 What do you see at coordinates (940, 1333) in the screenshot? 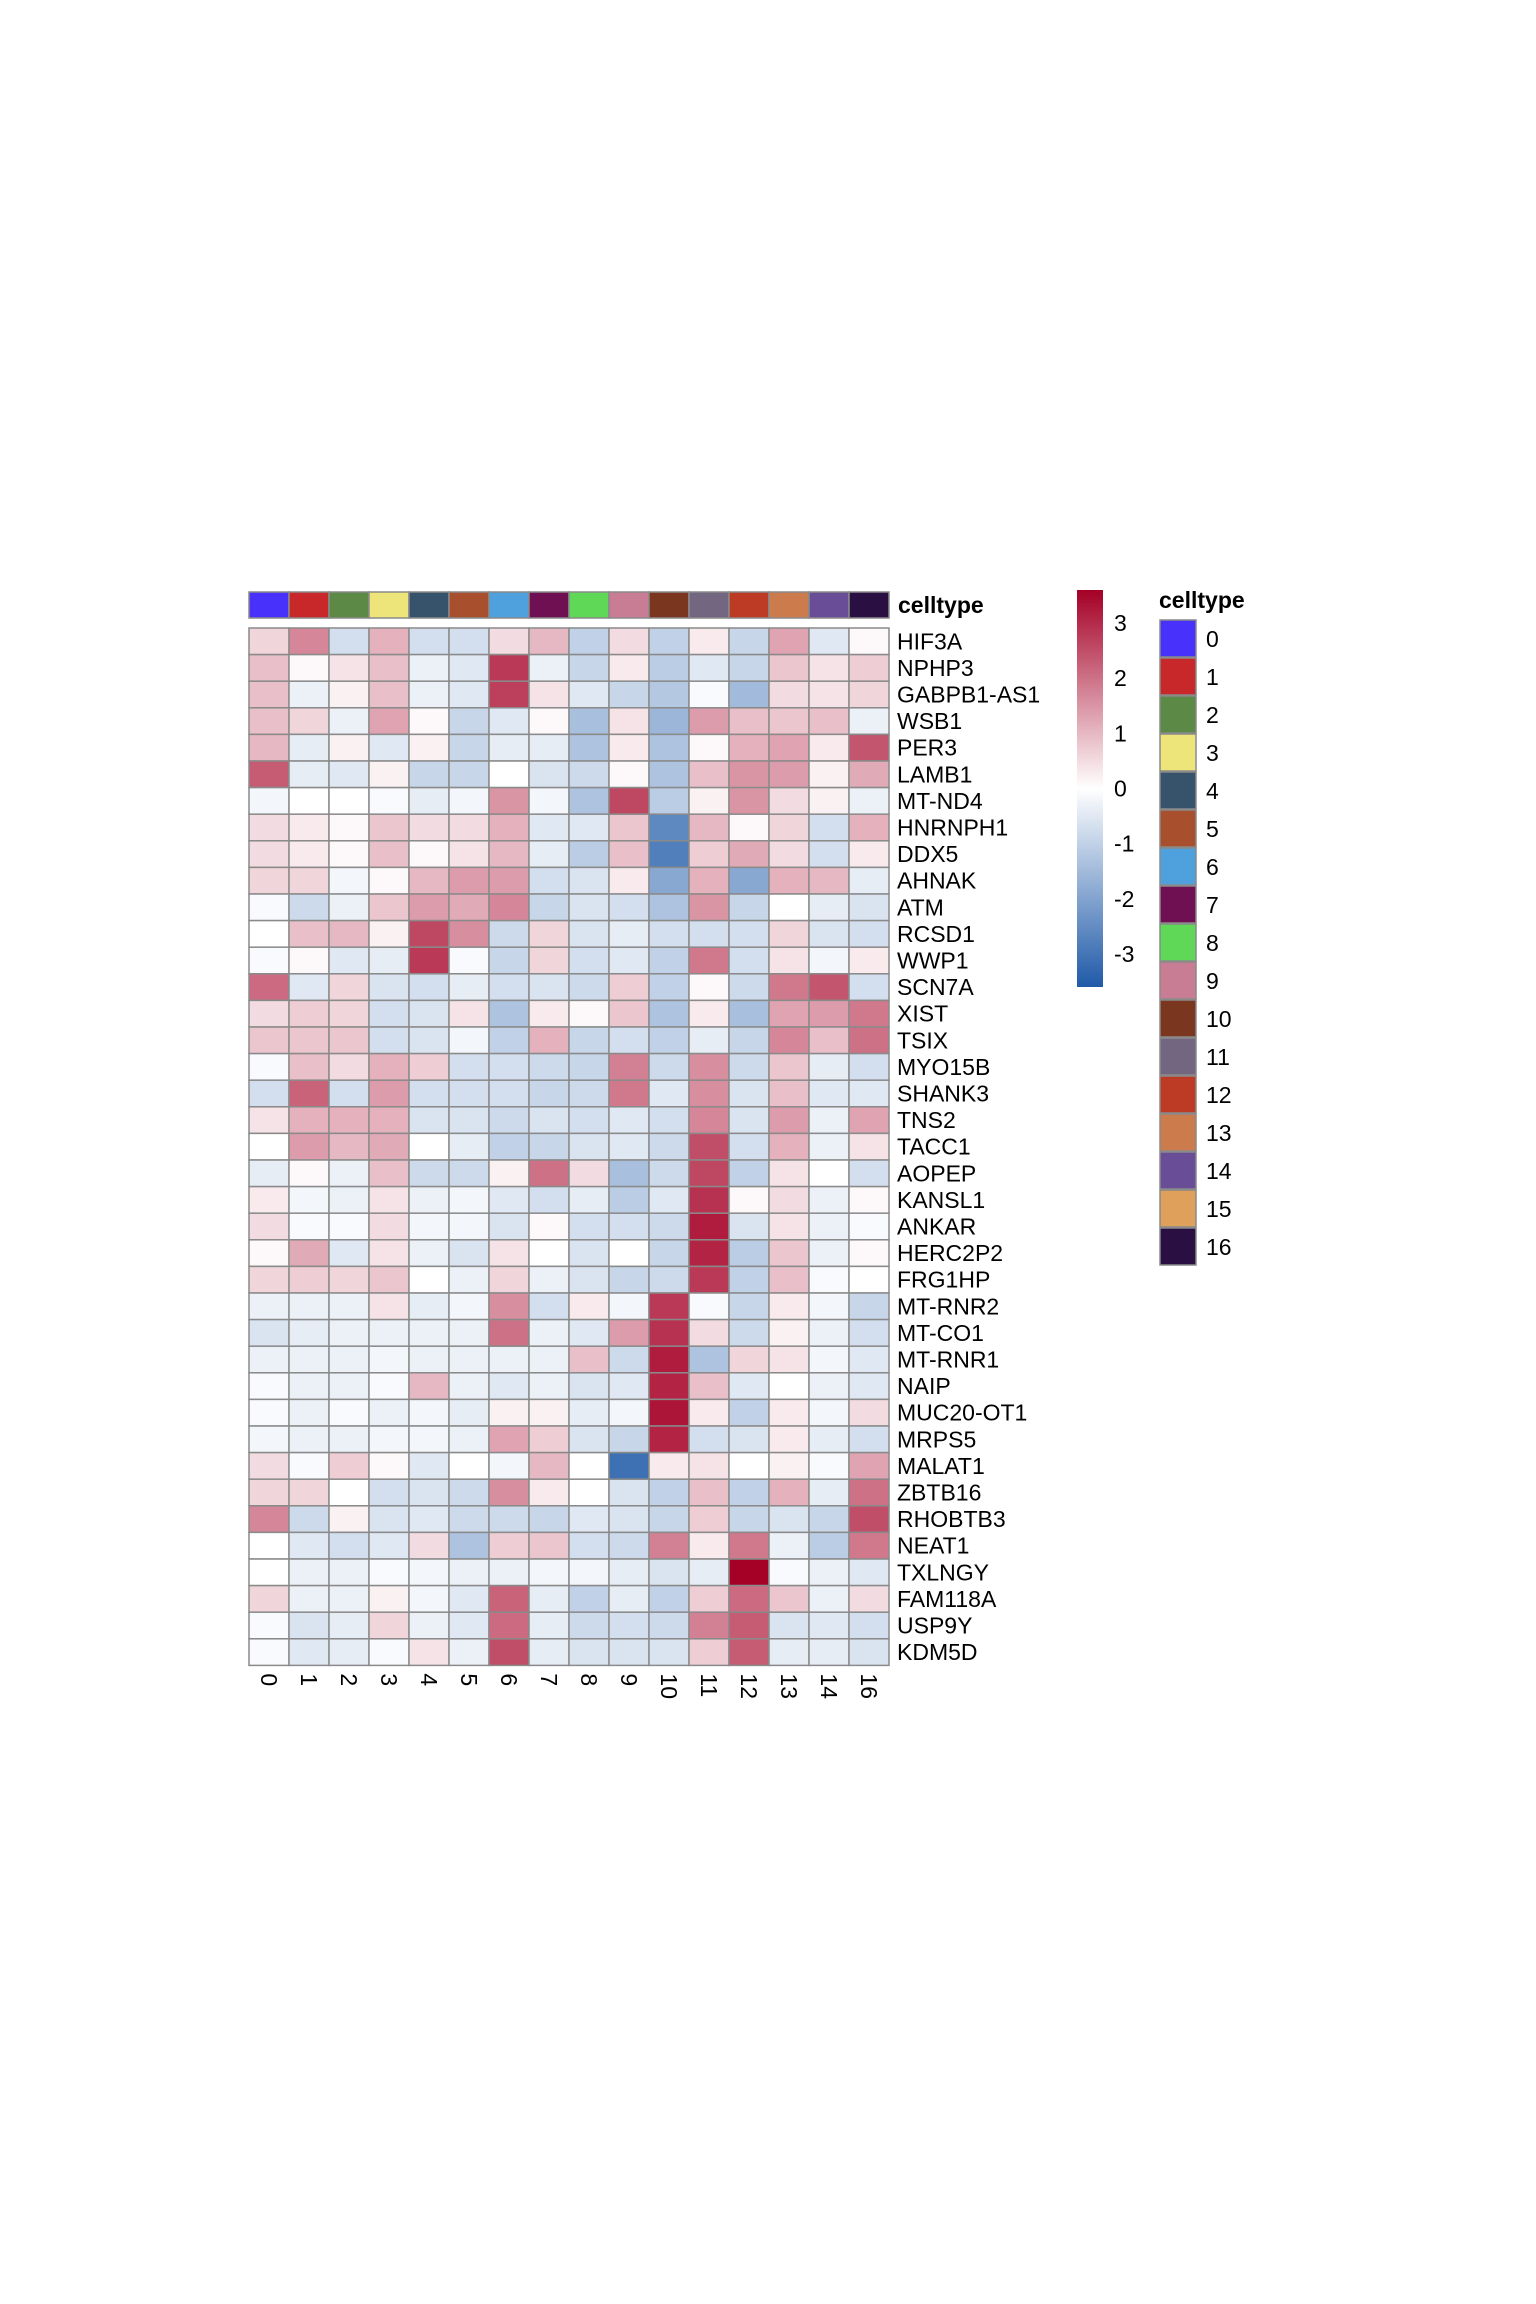
I see `row-label: MT-CO1` at bounding box center [940, 1333].